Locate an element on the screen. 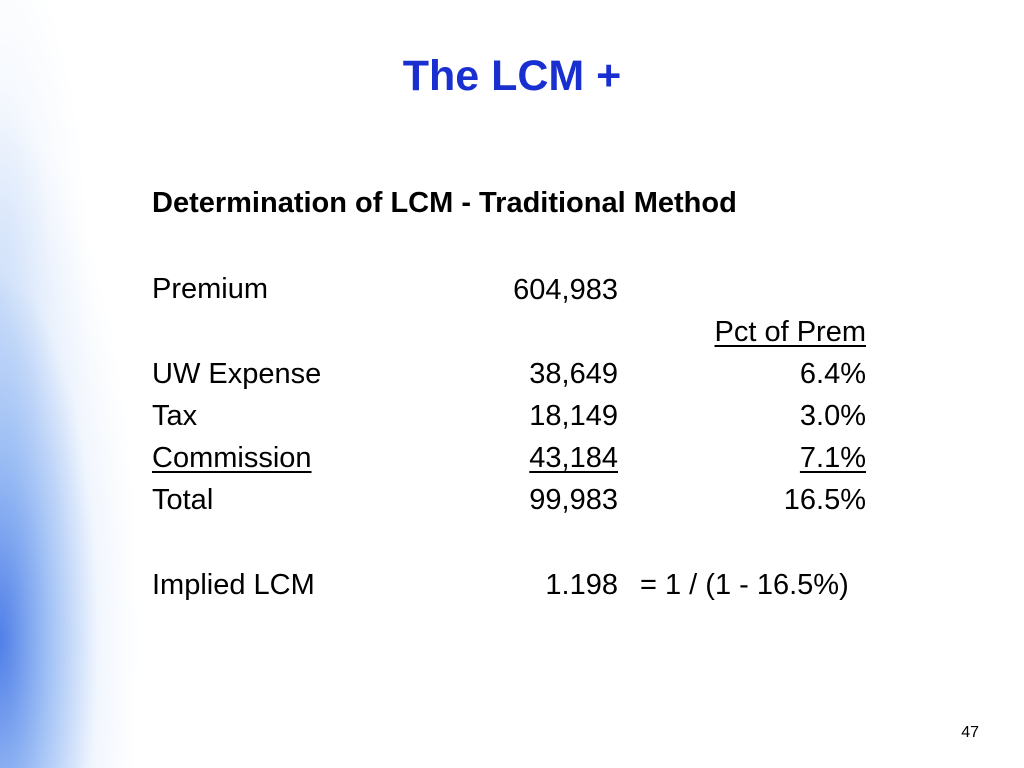  tax-label: Tax is located at coordinates (175, 416).